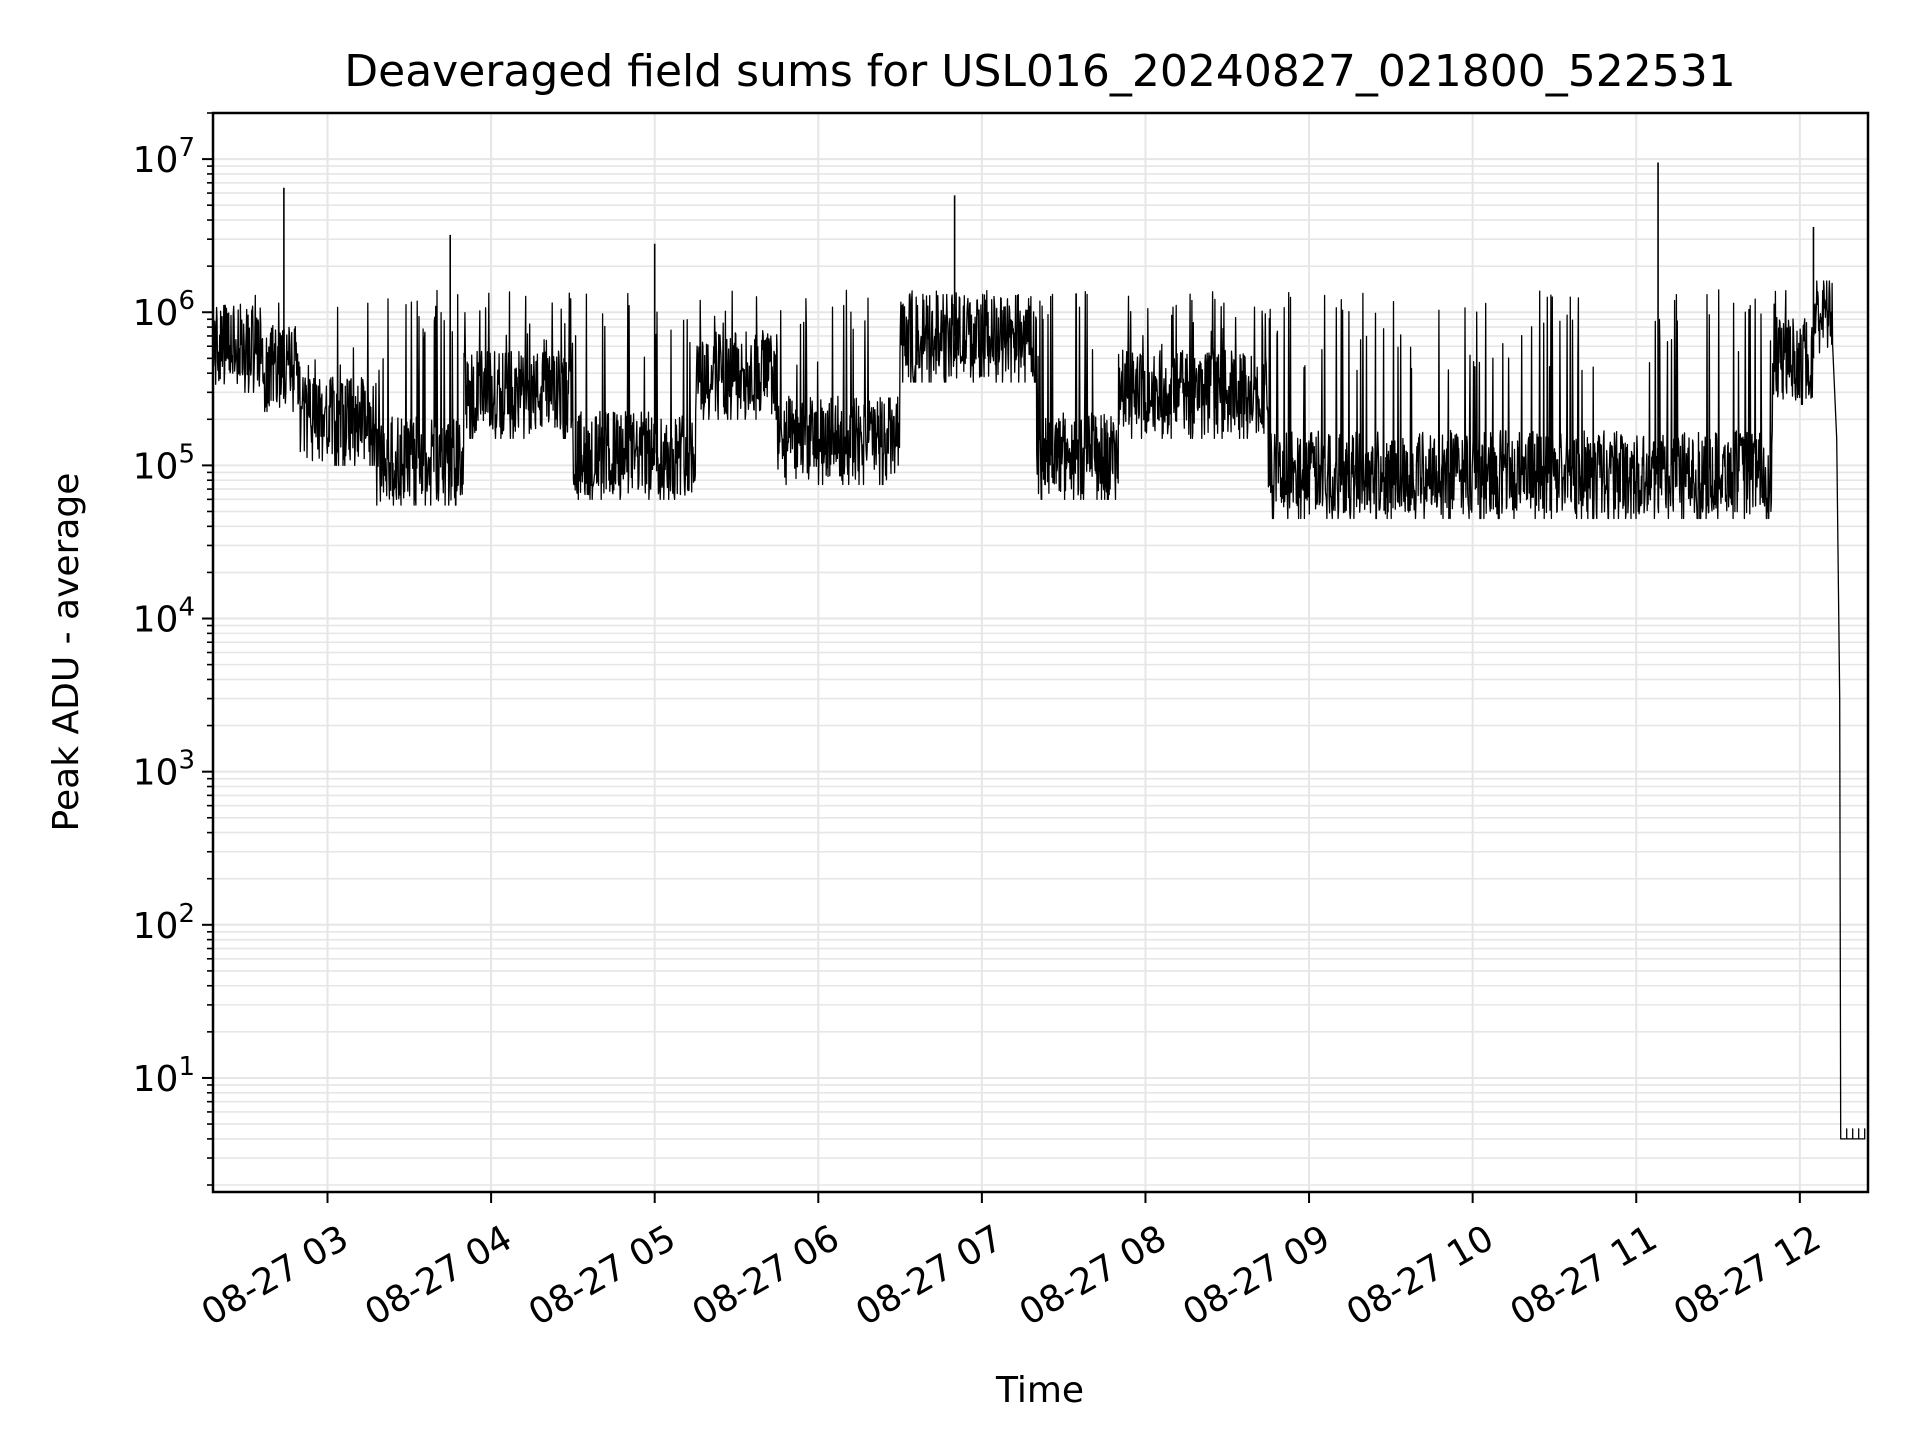 The height and width of the screenshot is (1440, 1920). I want to click on y-tick-label: 10⁷, so click(164, 157).